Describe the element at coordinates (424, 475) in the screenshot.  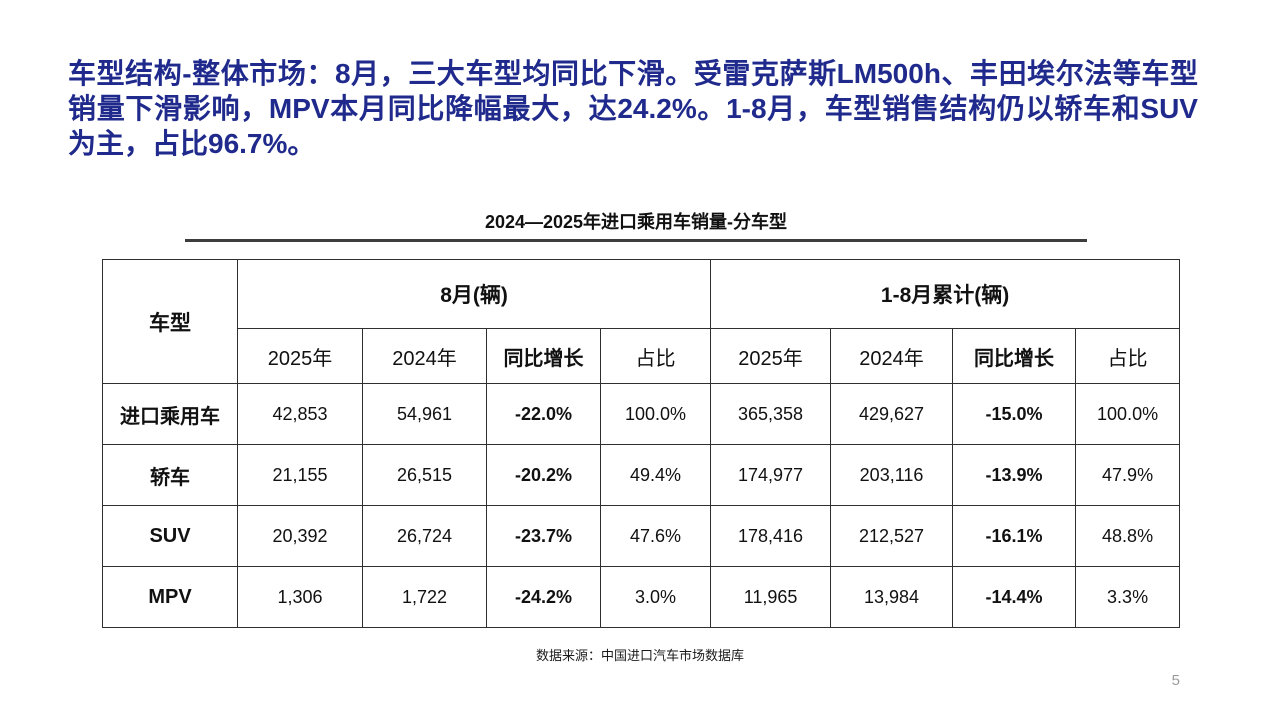
I see `cell-aug-2024: 26,515` at that location.